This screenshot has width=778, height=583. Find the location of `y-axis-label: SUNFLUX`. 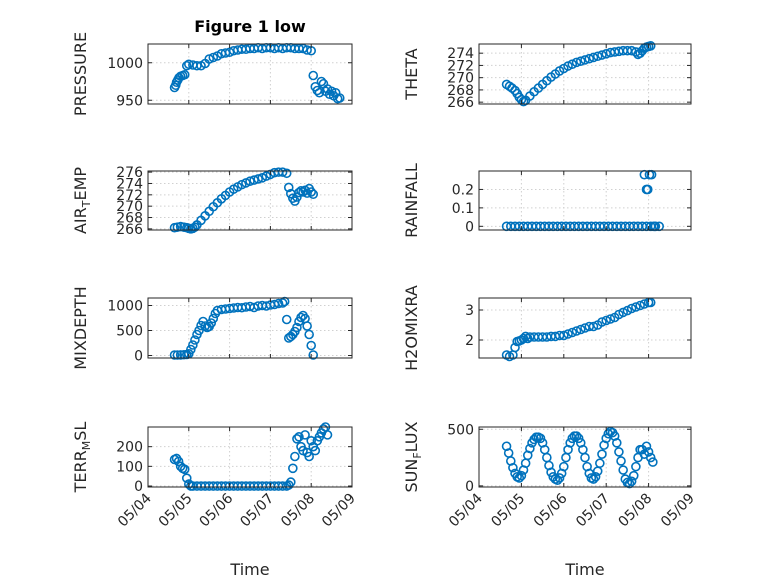

y-axis-label: SUNFLUX is located at coordinates (413, 456).